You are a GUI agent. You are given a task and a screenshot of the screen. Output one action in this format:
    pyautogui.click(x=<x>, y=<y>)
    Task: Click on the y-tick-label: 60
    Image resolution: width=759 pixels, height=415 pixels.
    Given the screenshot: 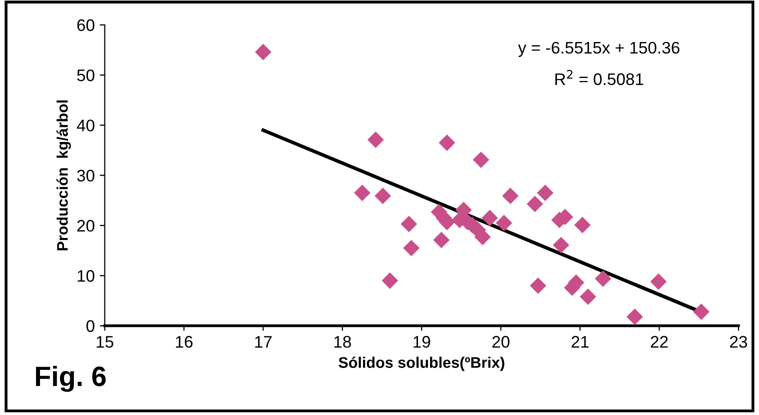 What is the action you would take?
    pyautogui.click(x=85, y=25)
    